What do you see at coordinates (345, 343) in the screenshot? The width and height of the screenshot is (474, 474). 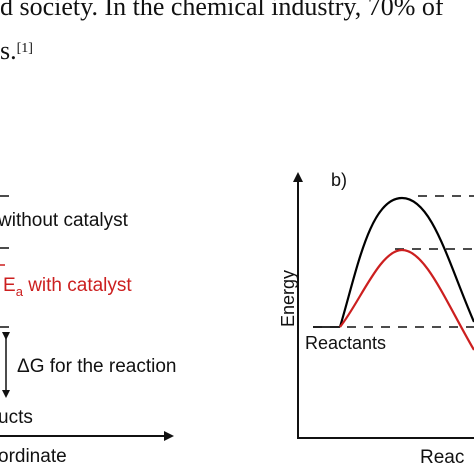 I see `reactants-label: Reactants` at bounding box center [345, 343].